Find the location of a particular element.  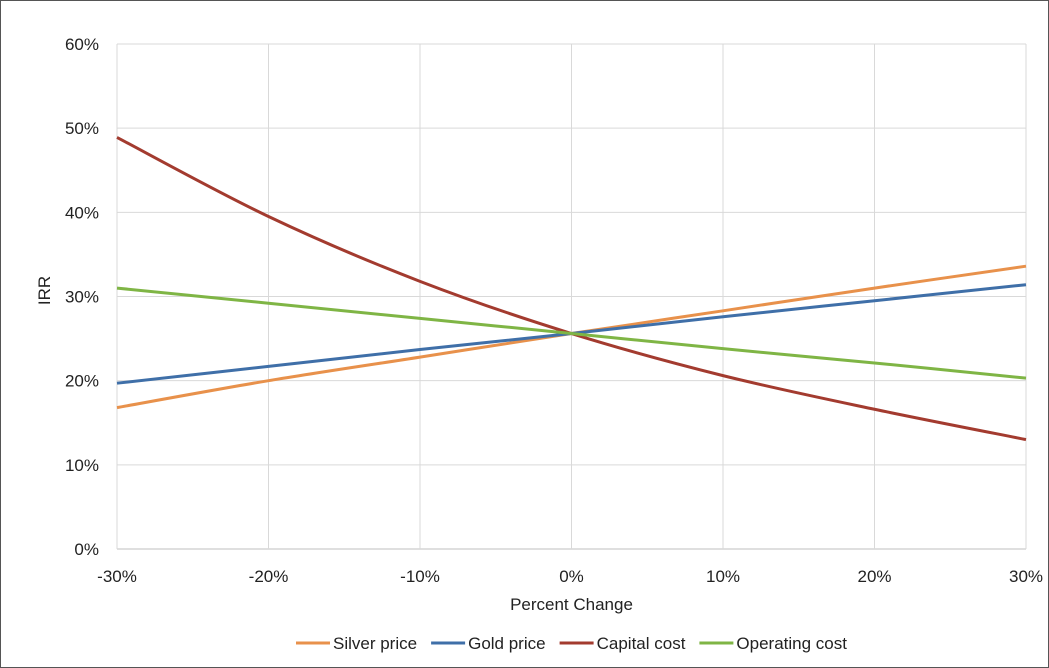

y-tick-label: 0% is located at coordinates (86, 549).